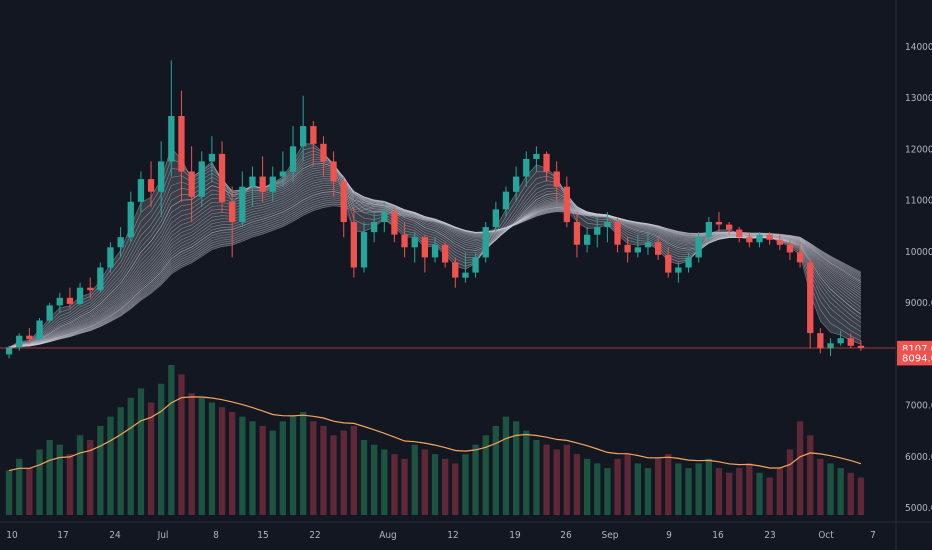 The width and height of the screenshot is (932, 550). I want to click on time-axis-label: 7, so click(873, 535).